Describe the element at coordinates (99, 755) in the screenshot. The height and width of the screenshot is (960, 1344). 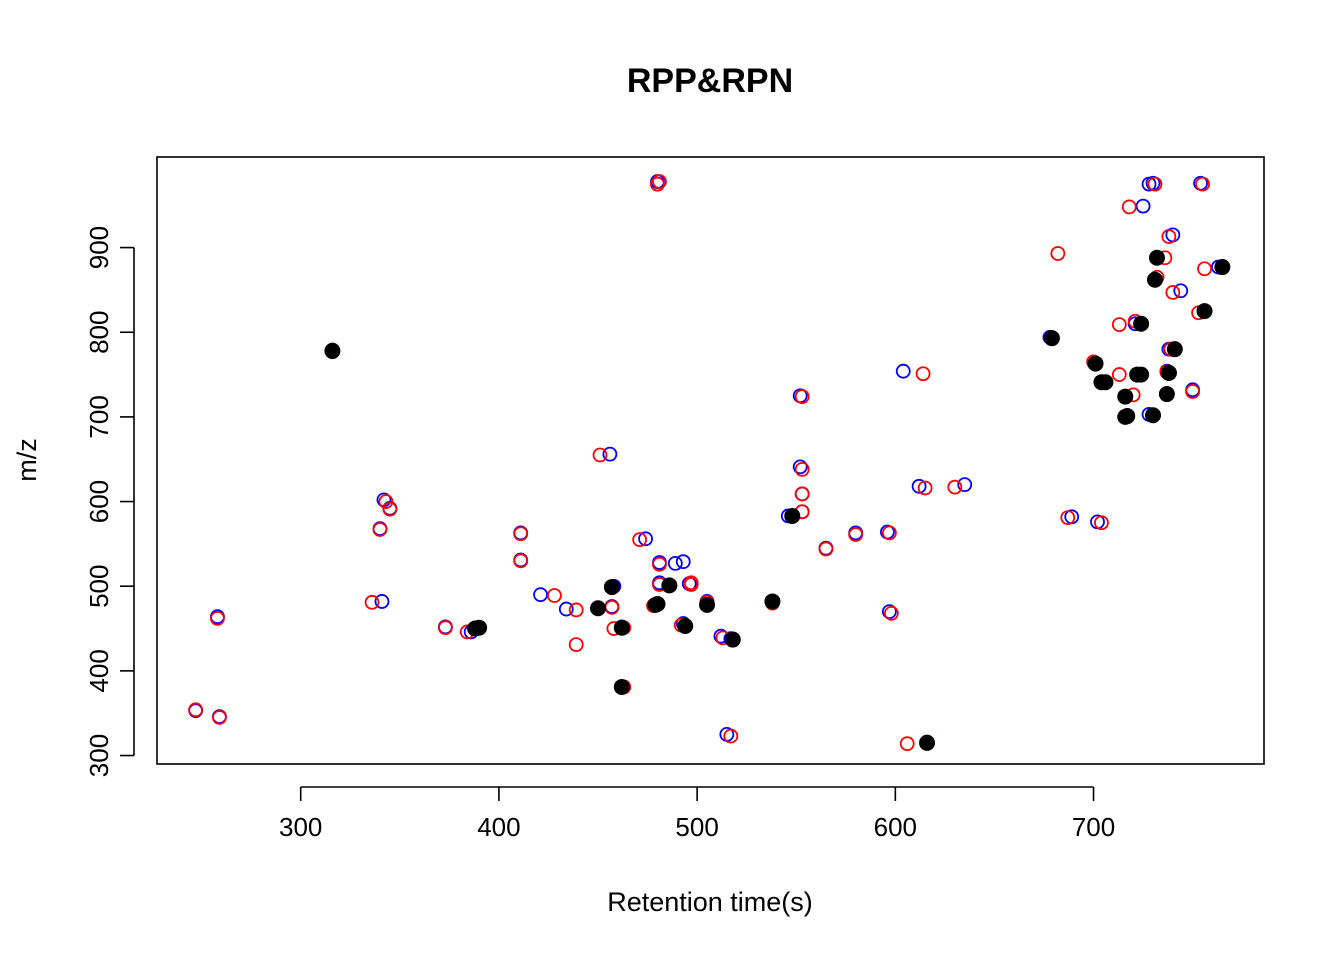
I see `y-tick-label: 300` at that location.